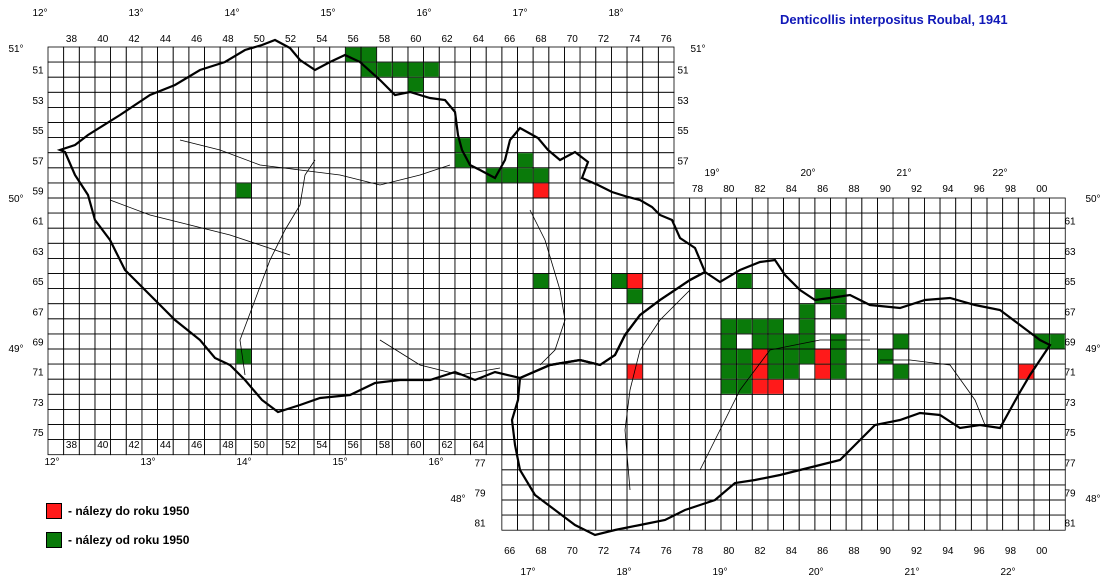 The image size is (1113, 581). Describe the element at coordinates (38, 342) in the screenshot. I see `cz-row-label-left: 69` at that location.